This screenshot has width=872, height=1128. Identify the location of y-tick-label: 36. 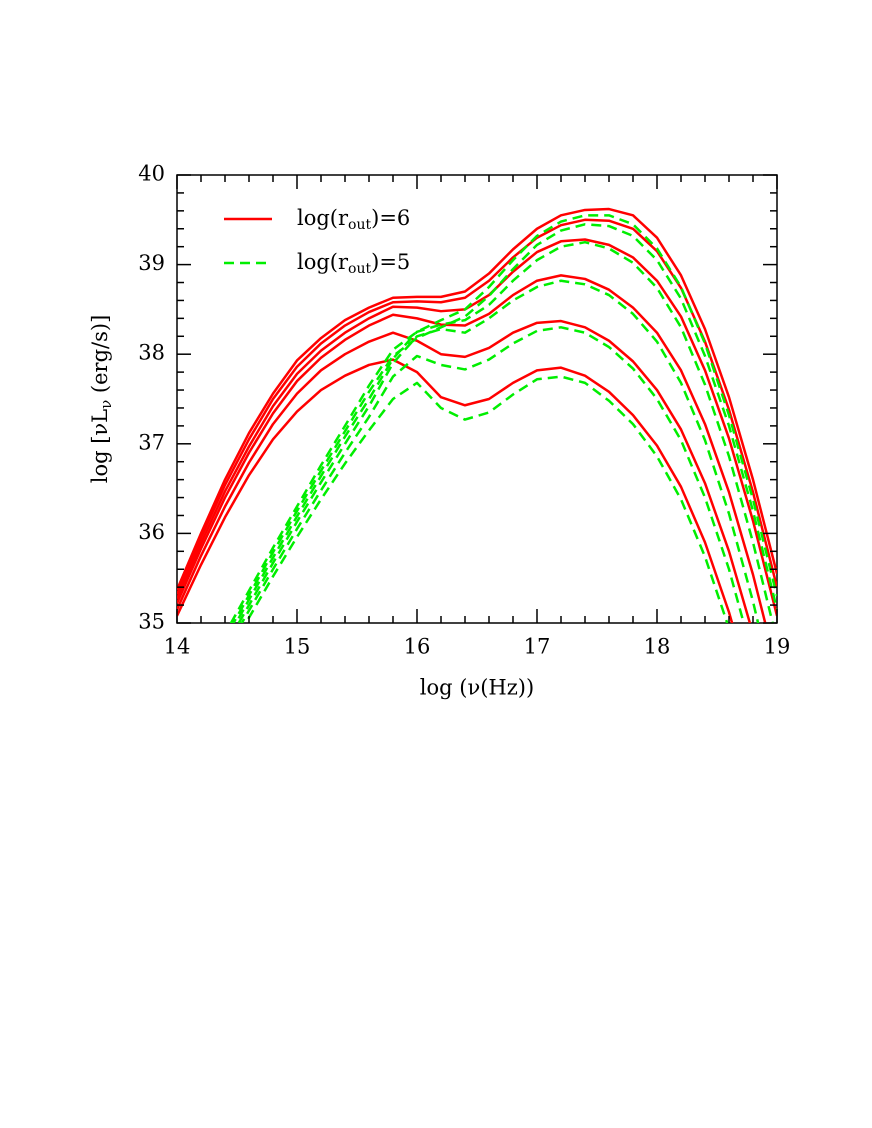
(151, 532).